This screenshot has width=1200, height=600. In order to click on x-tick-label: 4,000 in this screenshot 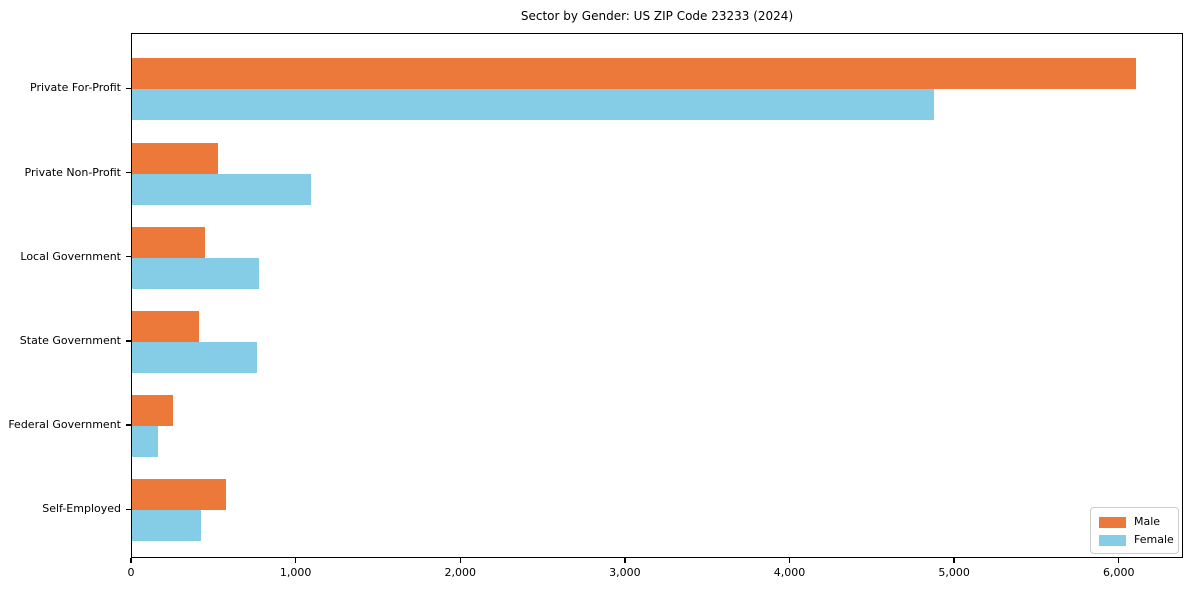, I will do `click(789, 572)`.